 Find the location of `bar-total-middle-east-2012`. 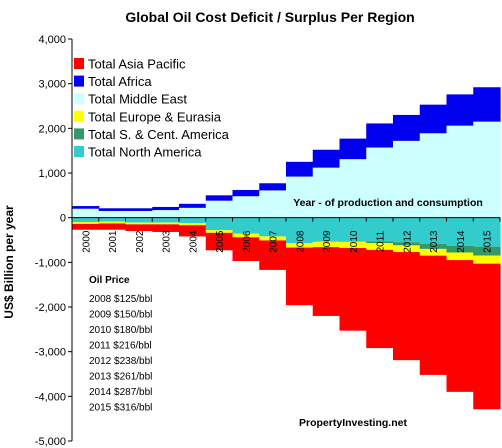

bar-total-middle-east-2012 is located at coordinates (407, 179).